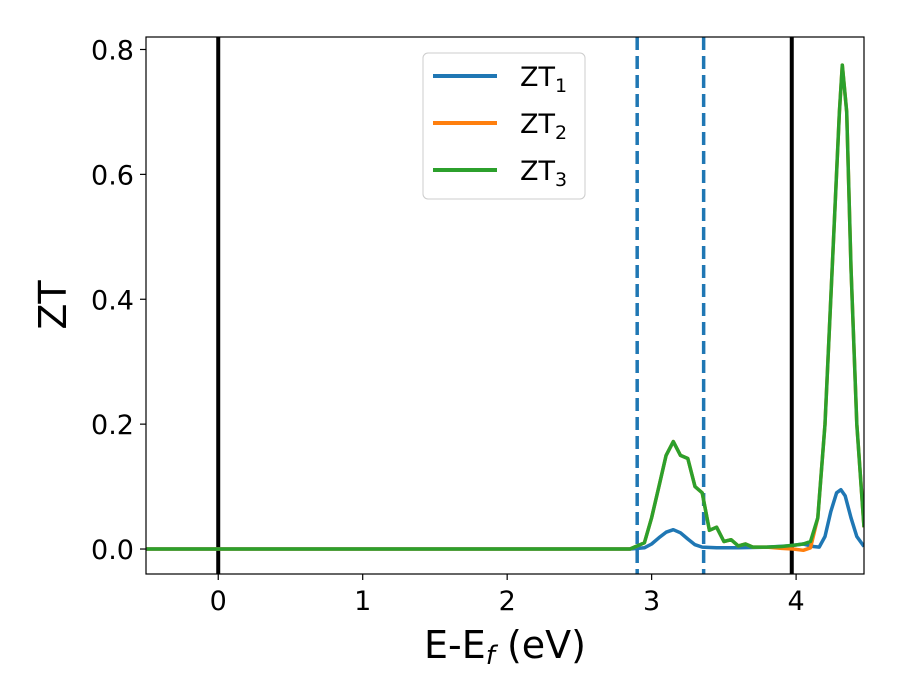  Describe the element at coordinates (112, 550) in the screenshot. I see `y-tick-label: 0.0` at that location.